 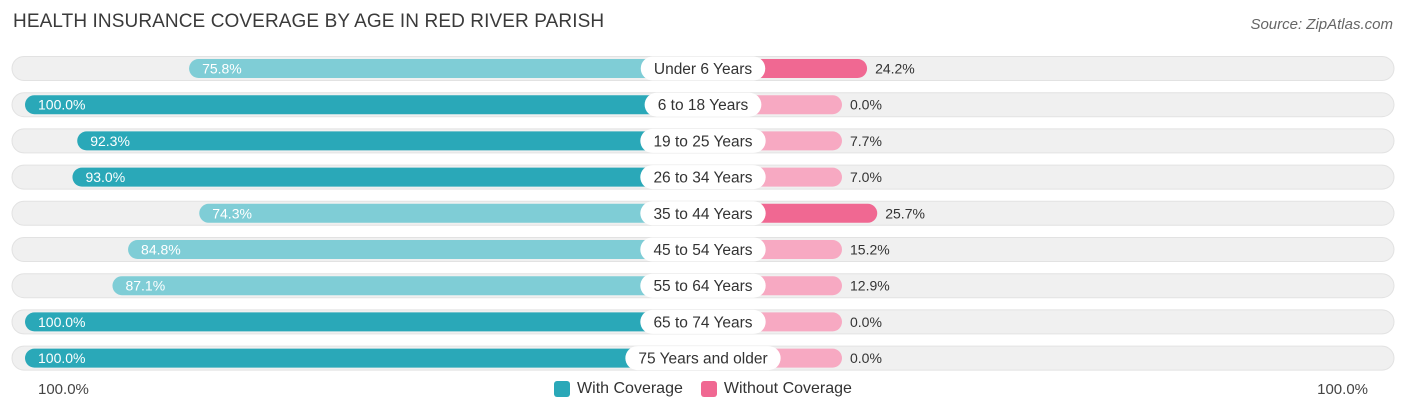 What do you see at coordinates (630, 388) in the screenshot?
I see `legend-label-with-coverage: With Coverage` at bounding box center [630, 388].